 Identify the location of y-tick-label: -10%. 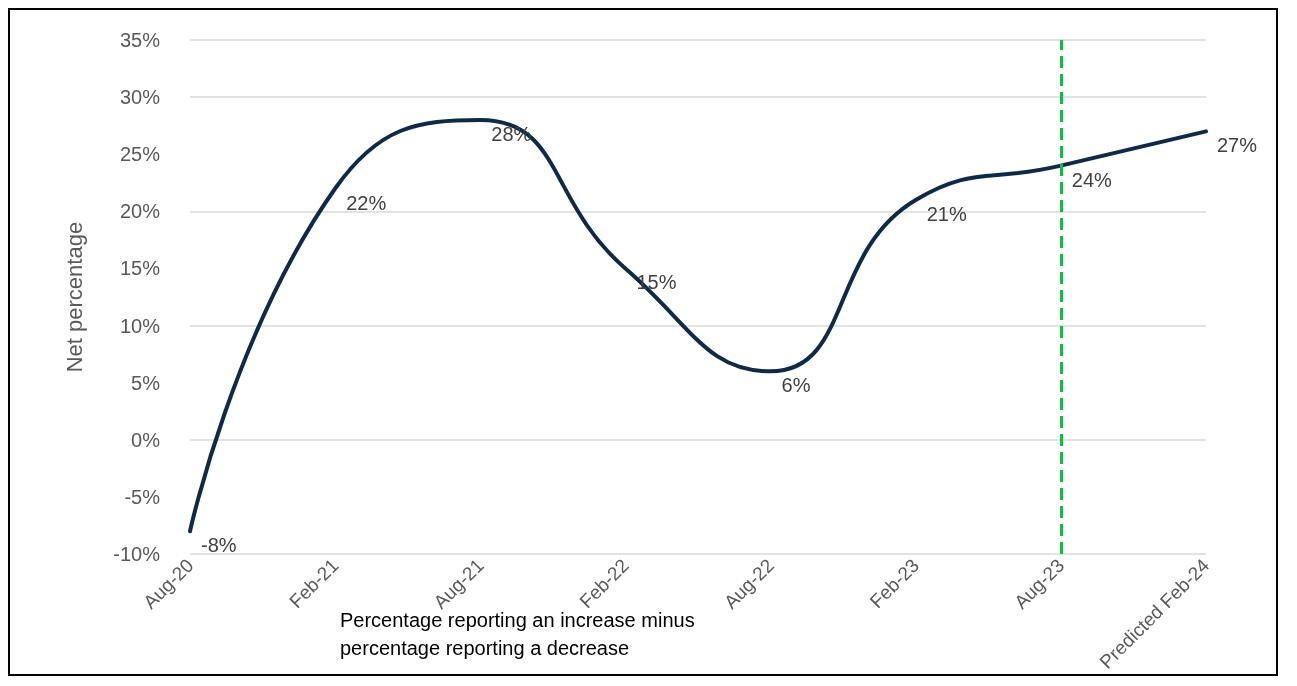
(137, 554).